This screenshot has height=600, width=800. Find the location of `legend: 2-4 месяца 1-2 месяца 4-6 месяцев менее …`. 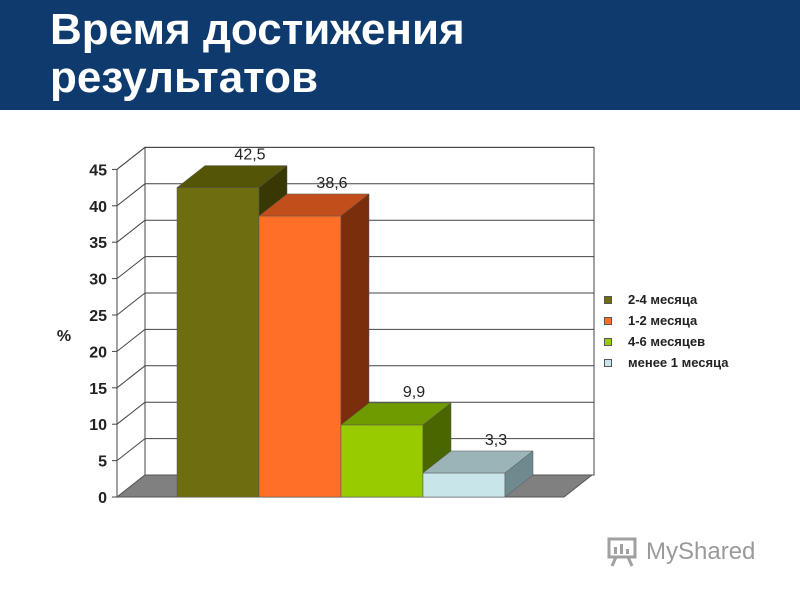

legend: 2-4 месяца 1-2 месяца 4-6 месяцев менее … is located at coordinates (666, 331).